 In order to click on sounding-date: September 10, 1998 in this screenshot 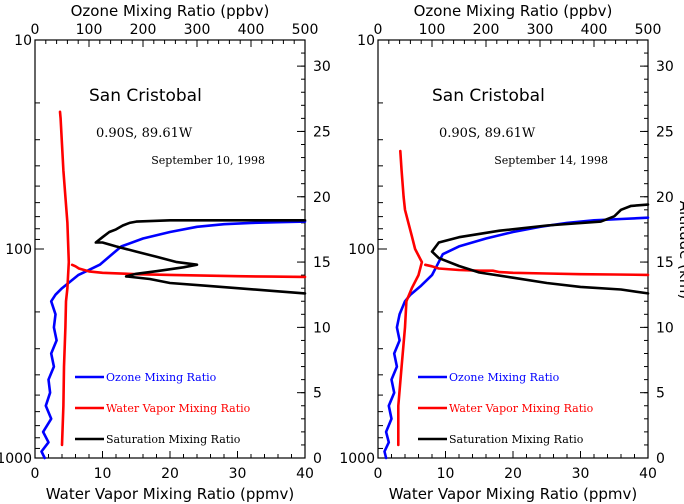, I will do `click(208, 160)`.